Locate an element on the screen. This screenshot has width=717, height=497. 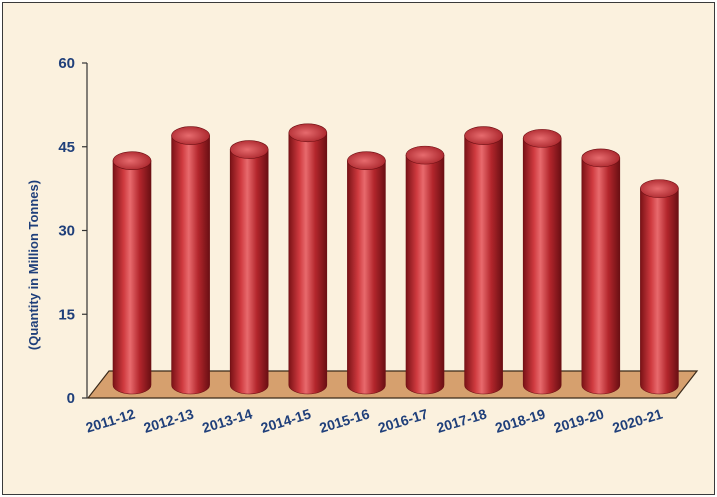
x-tick-label: 2012-13 is located at coordinates (169, 421).